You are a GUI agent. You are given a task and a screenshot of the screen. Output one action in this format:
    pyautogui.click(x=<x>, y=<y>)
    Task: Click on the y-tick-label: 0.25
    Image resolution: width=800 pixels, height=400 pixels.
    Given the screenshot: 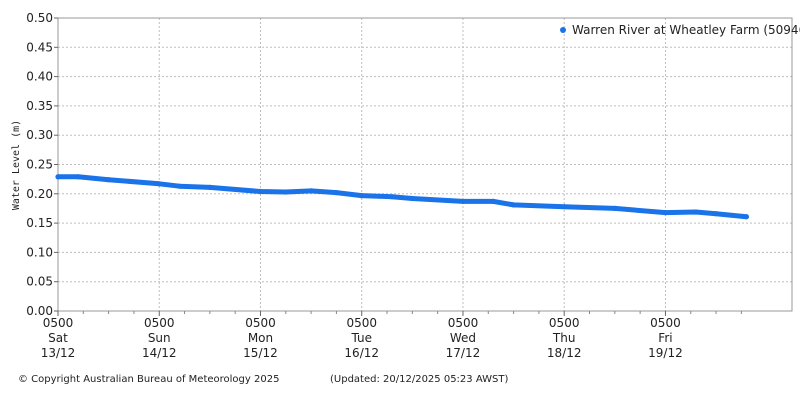 What is the action you would take?
    pyautogui.click(x=39, y=165)
    